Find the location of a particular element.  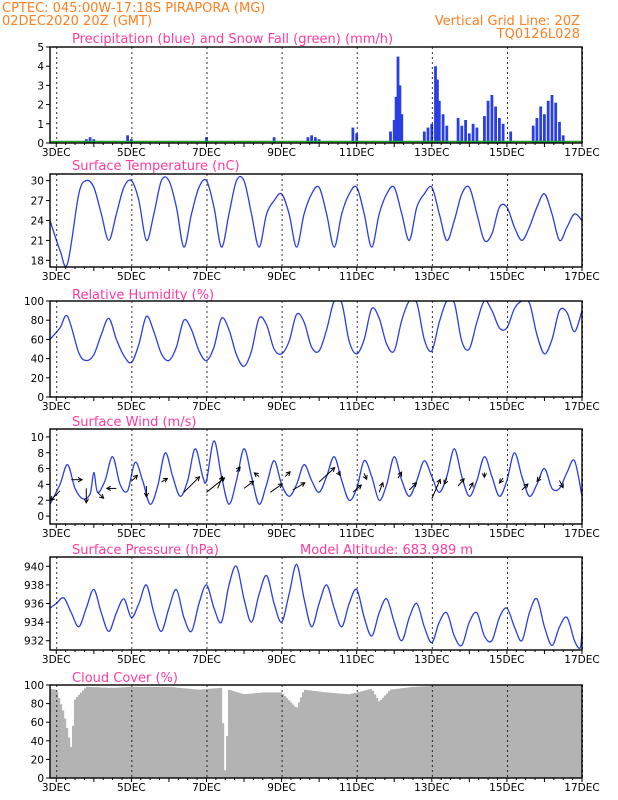

y-tick-label: 8 is located at coordinates (40, 454).